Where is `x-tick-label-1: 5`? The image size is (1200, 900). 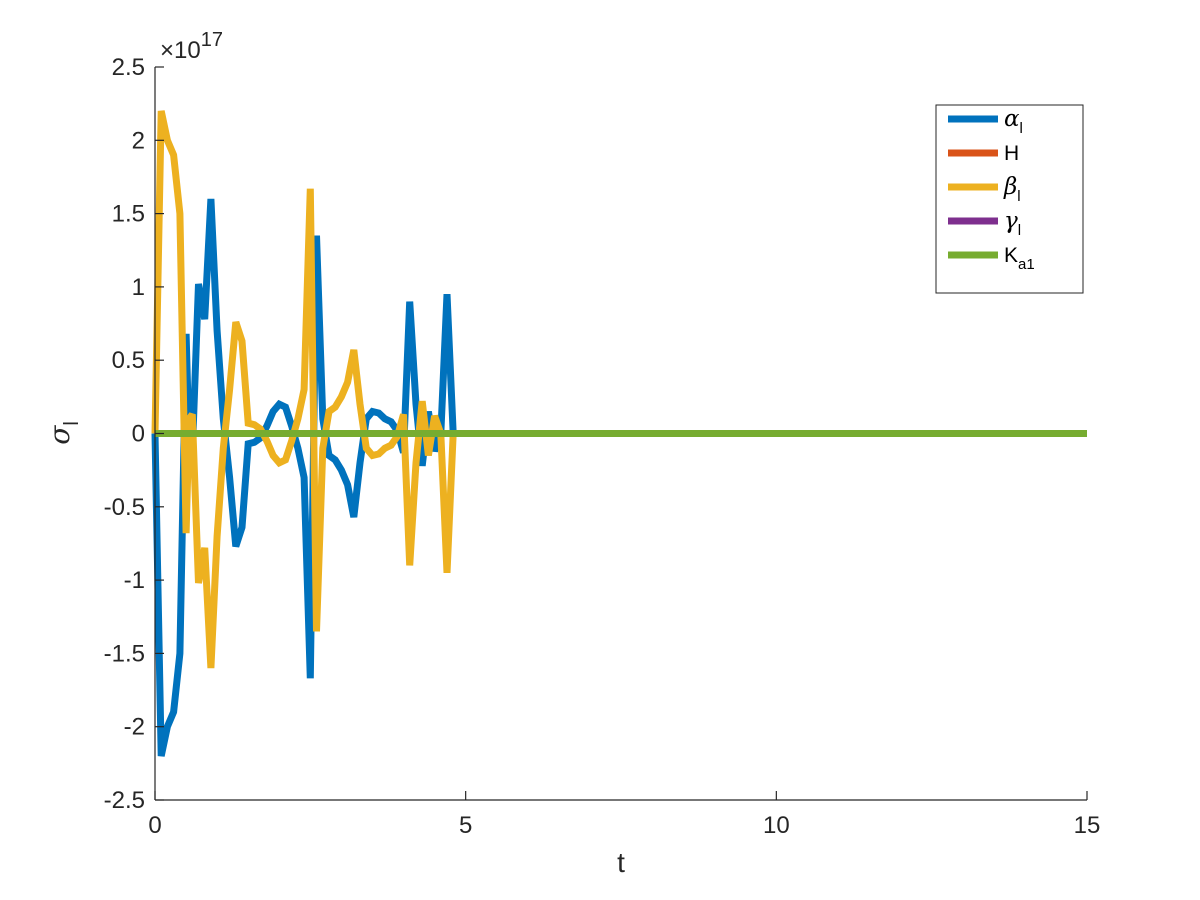 x-tick-label-1: 5 is located at coordinates (465, 825).